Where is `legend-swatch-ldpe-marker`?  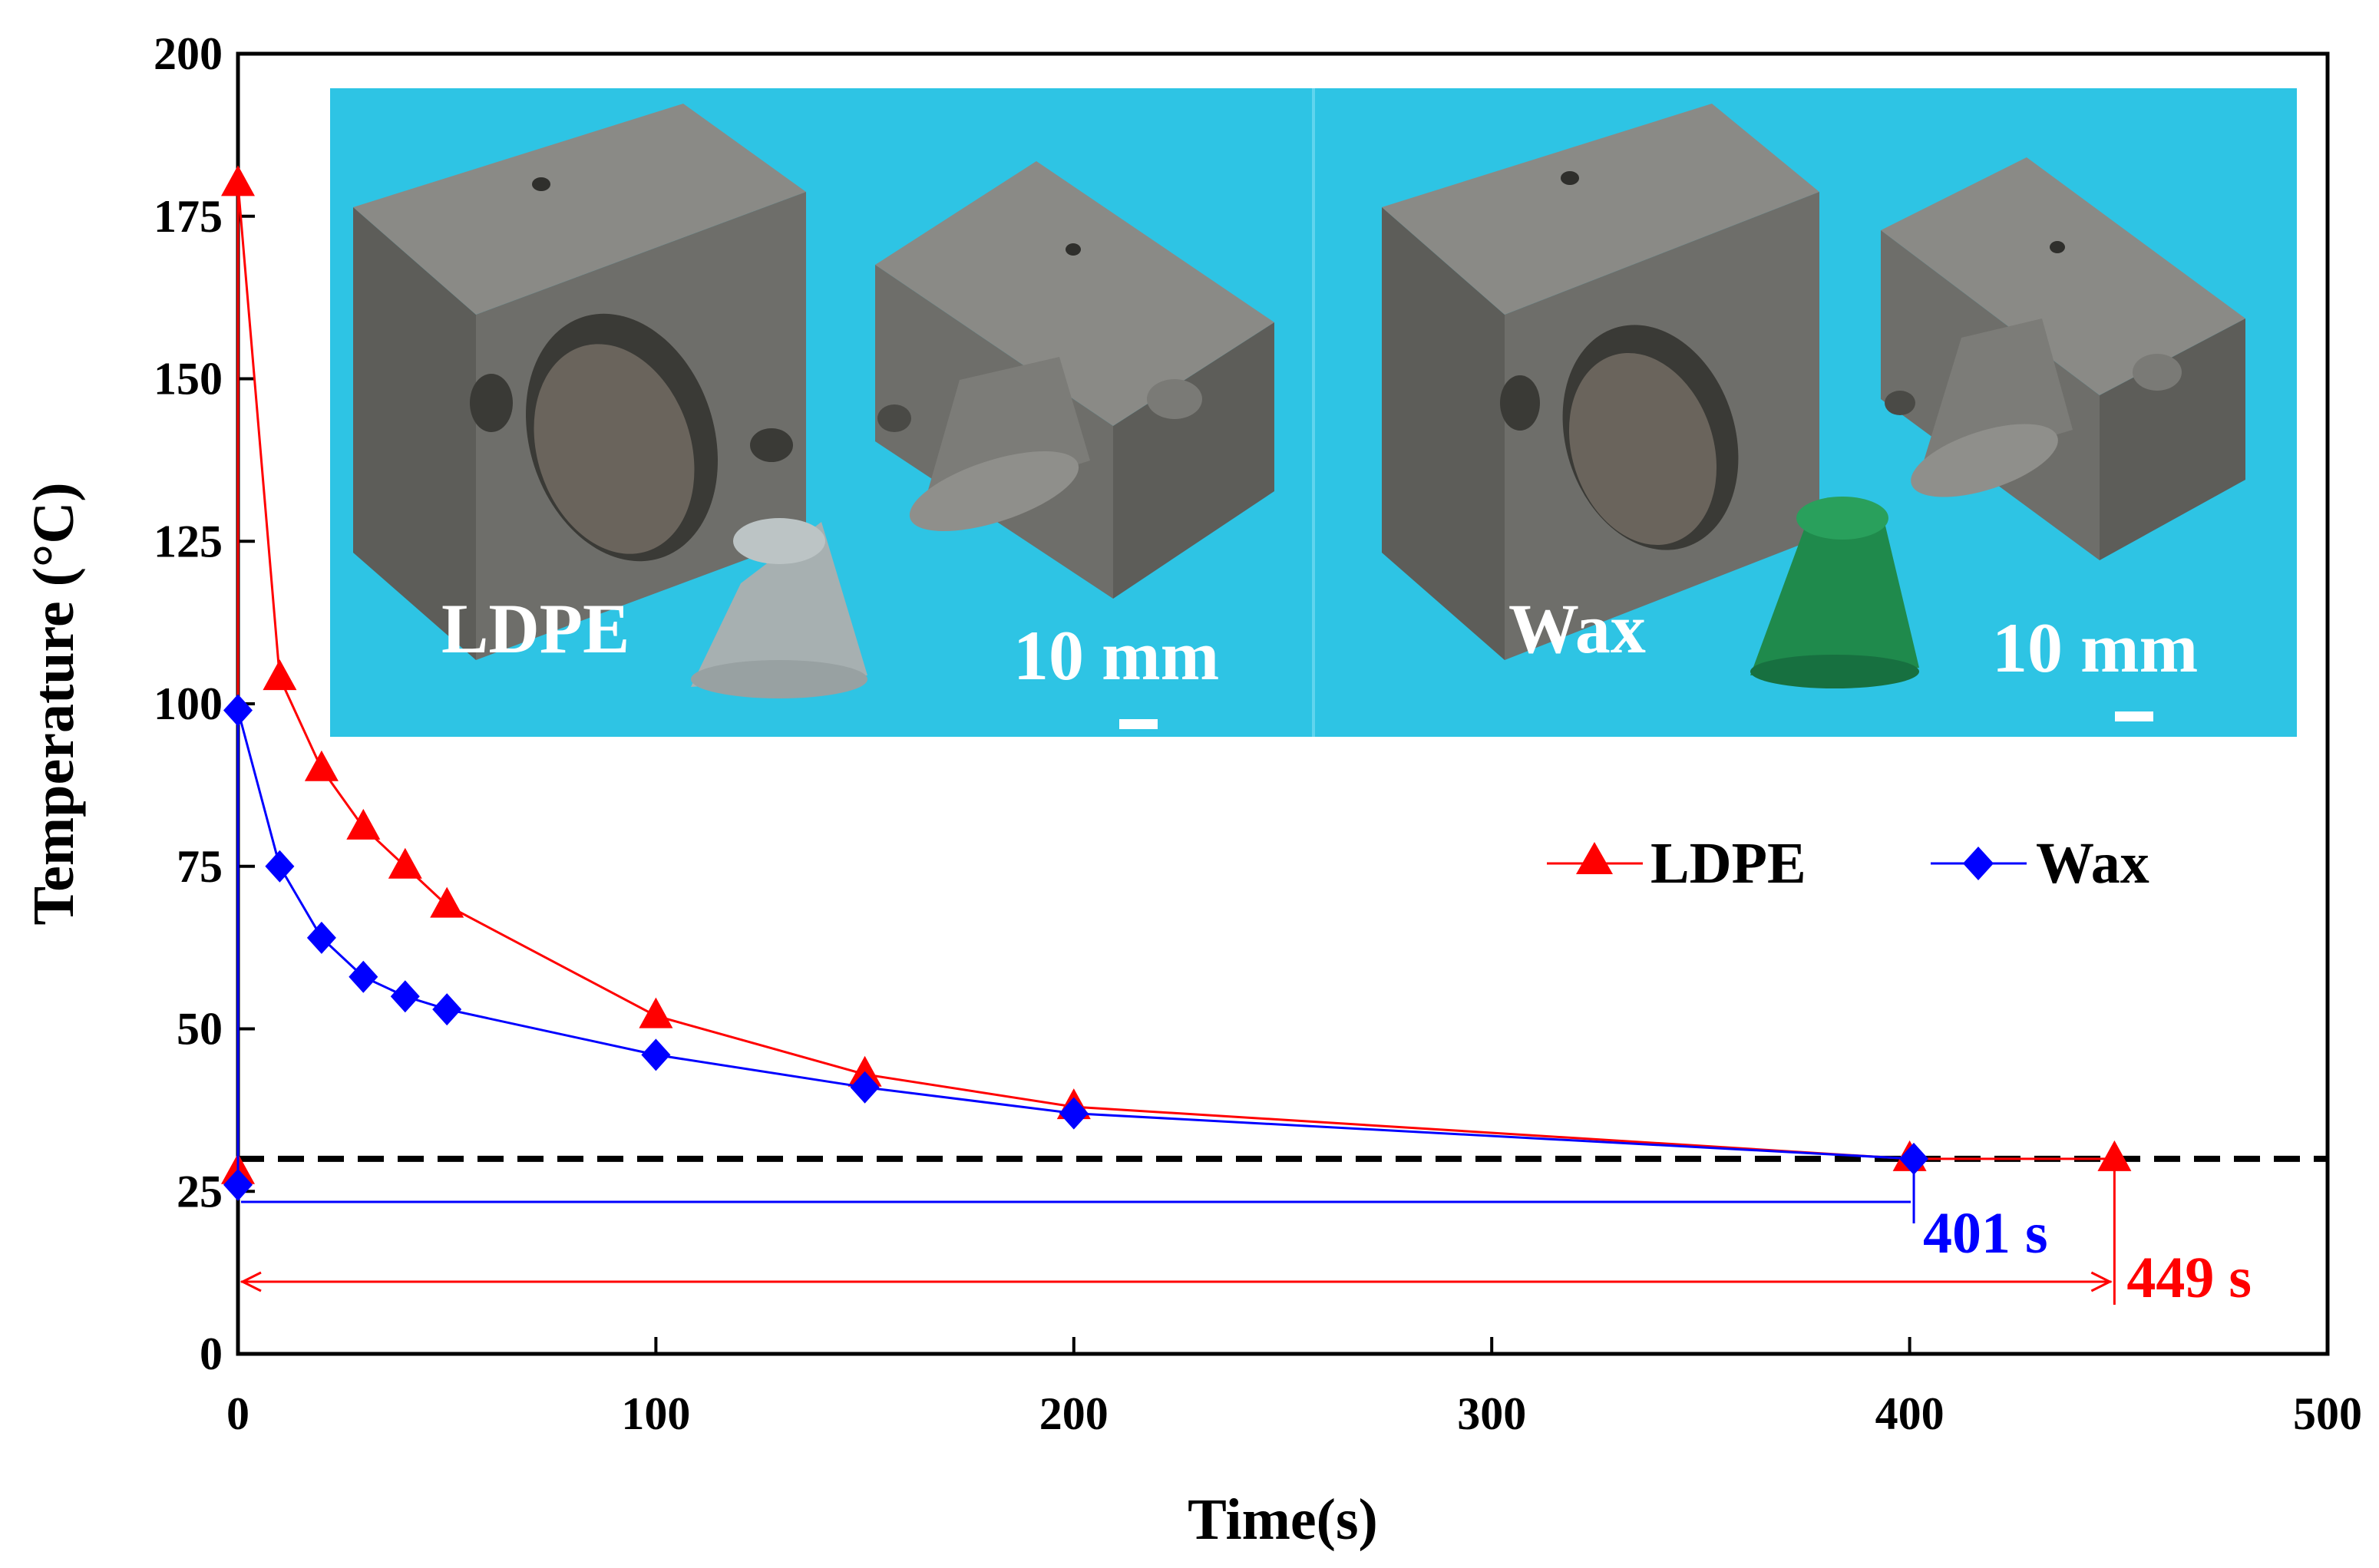 legend-swatch-ldpe-marker is located at coordinates (1595, 858).